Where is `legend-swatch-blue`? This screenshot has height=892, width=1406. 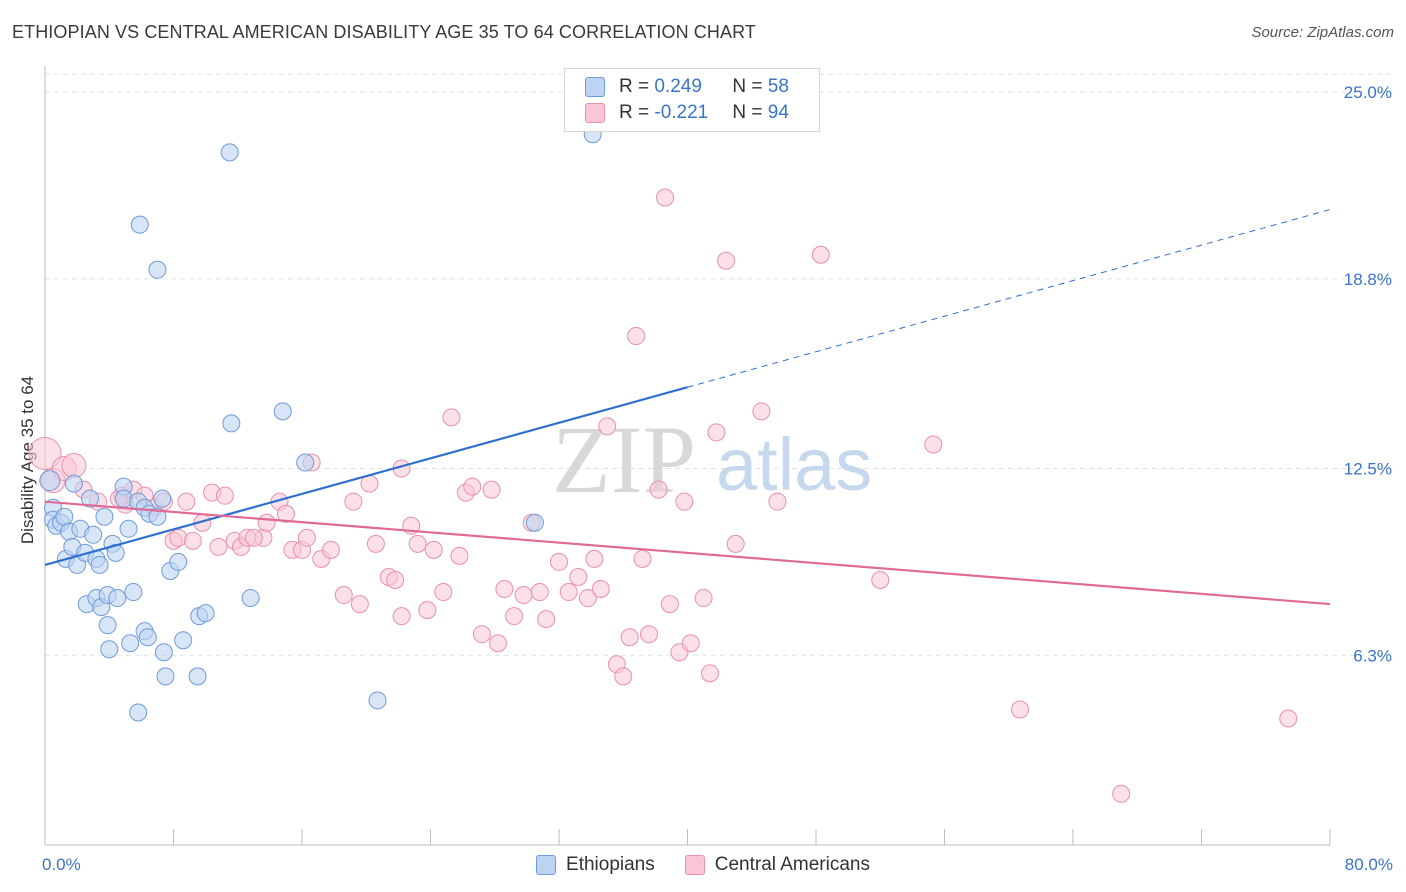 legend-swatch-blue is located at coordinates (595, 87).